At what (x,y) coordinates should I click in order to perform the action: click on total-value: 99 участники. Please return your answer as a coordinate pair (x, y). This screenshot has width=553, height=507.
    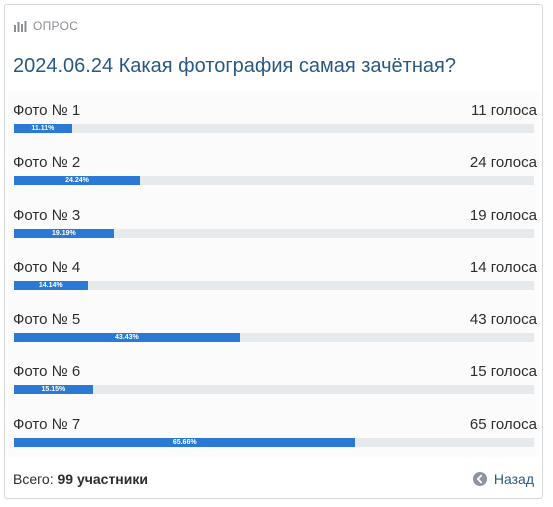
    Looking at the image, I should click on (102, 479).